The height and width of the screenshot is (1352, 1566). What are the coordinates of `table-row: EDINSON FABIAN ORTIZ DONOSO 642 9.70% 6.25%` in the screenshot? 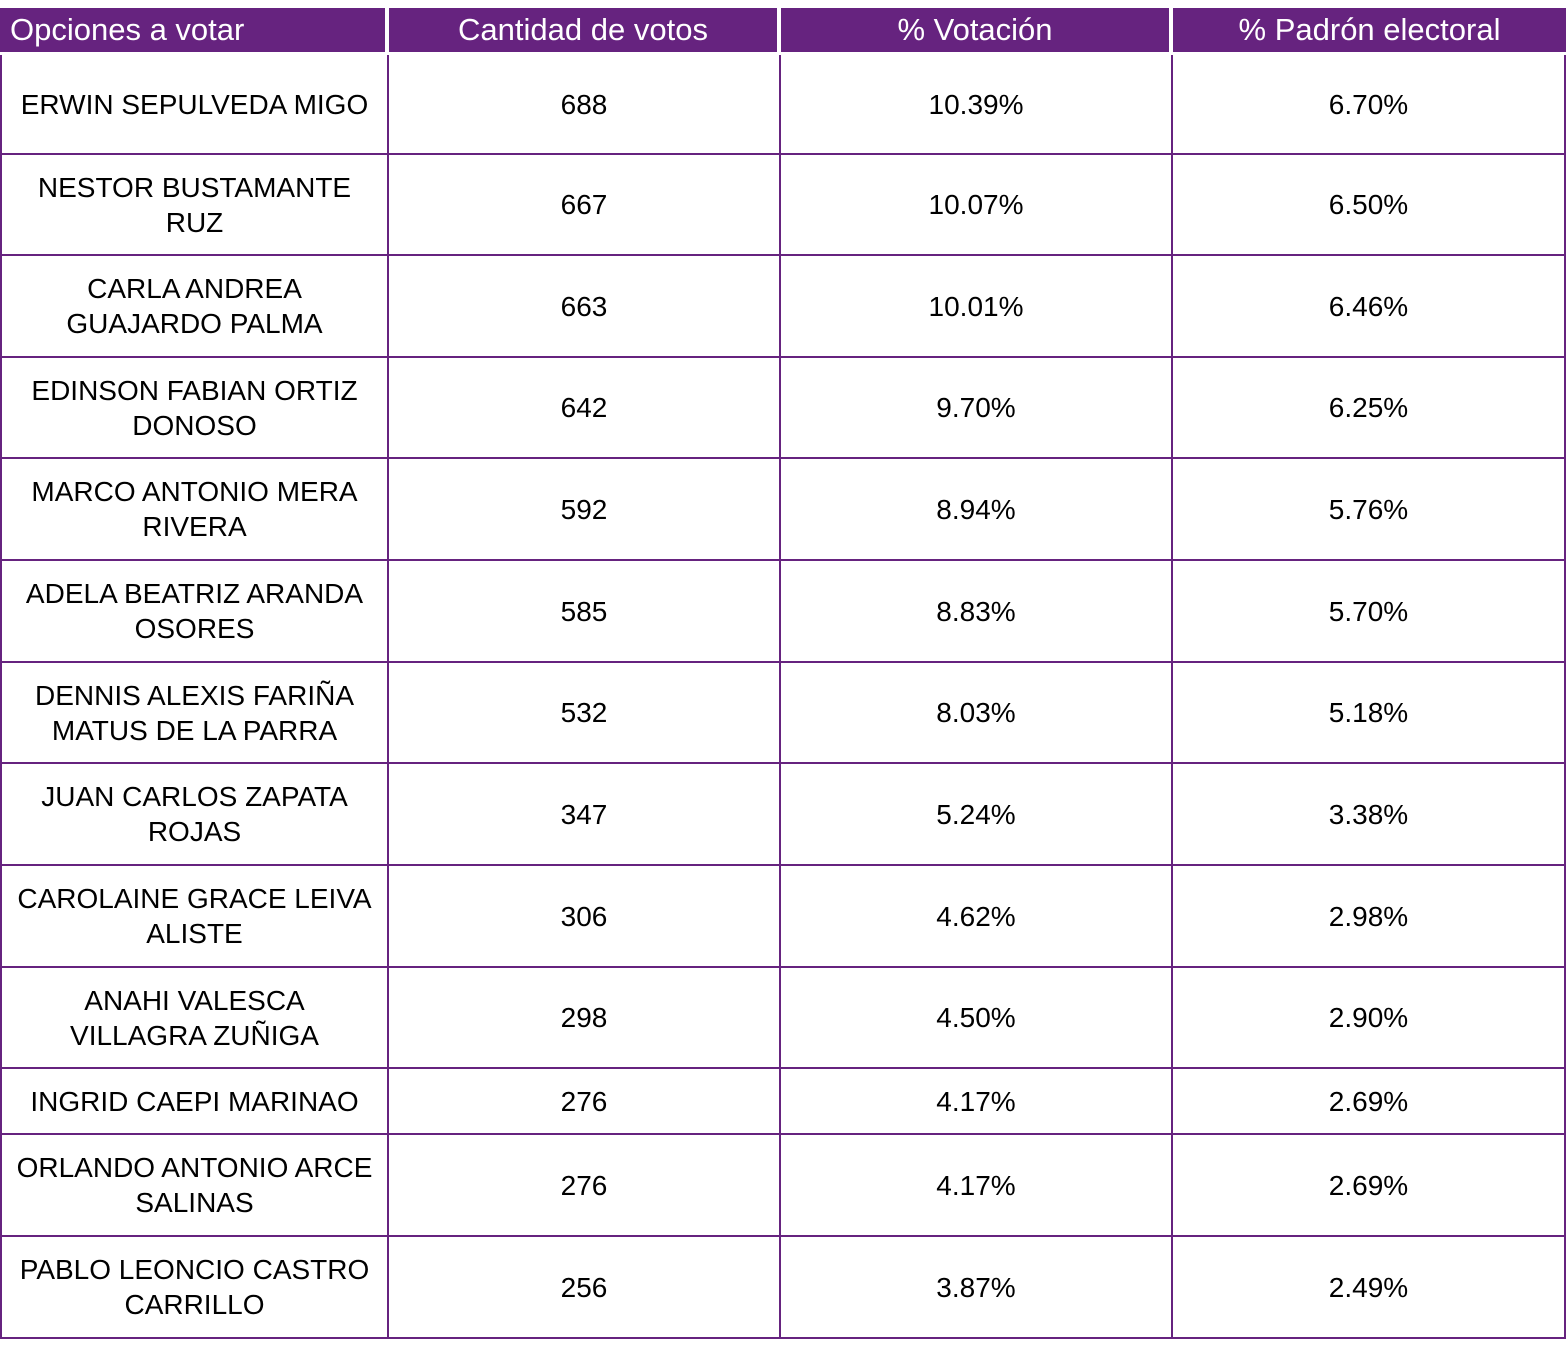 It's located at (783, 408).